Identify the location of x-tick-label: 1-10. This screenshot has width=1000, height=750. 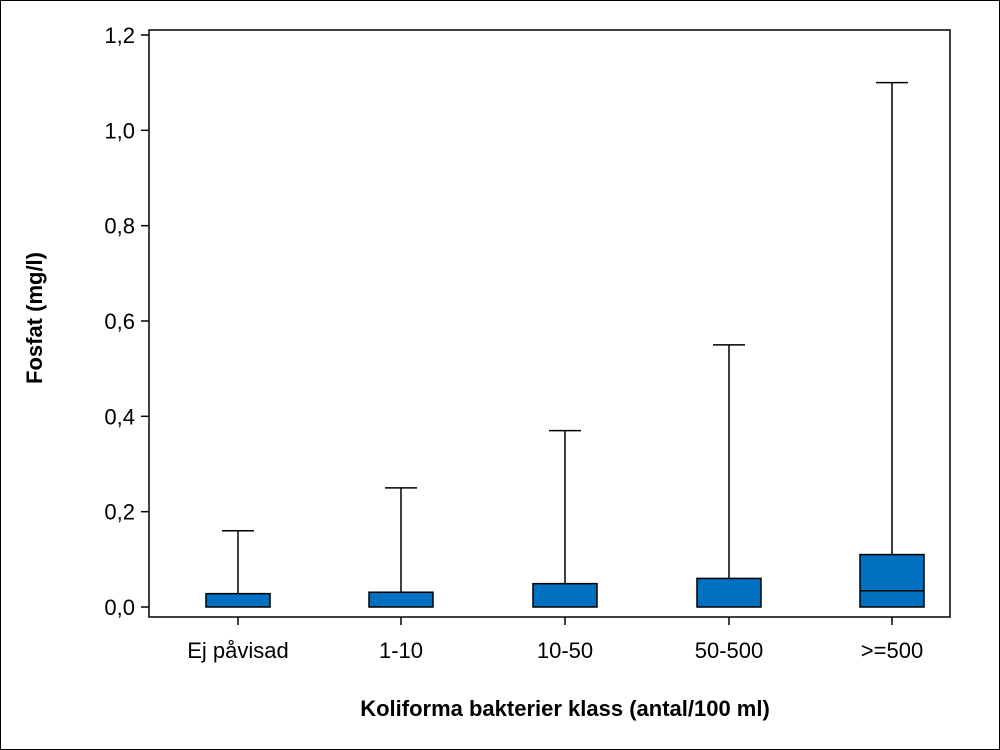
(401, 650).